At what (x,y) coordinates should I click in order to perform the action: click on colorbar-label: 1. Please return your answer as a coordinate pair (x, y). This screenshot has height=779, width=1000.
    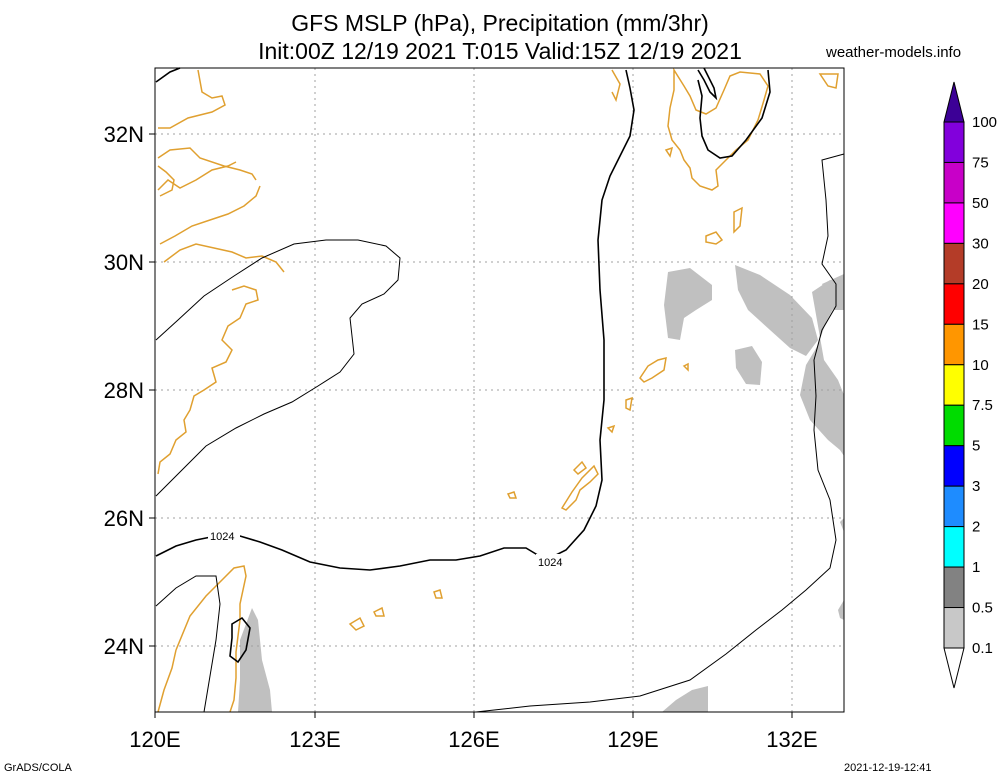
    Looking at the image, I should click on (976, 567).